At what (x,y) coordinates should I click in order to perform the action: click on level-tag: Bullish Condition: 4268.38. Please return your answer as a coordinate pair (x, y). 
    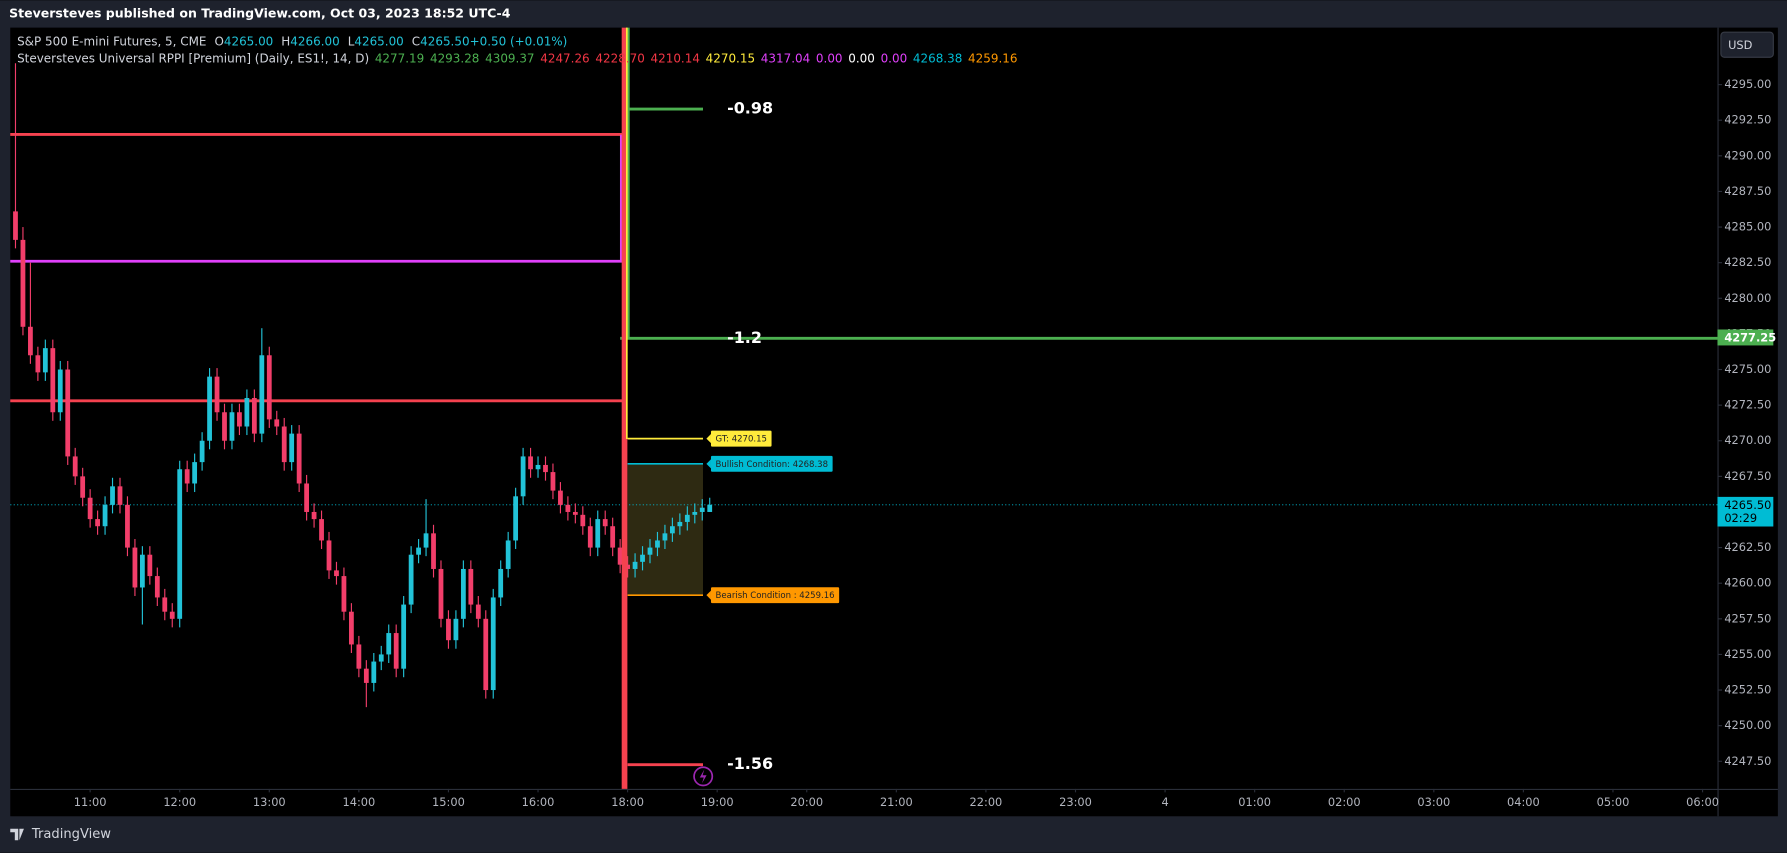
    Looking at the image, I should click on (769, 463).